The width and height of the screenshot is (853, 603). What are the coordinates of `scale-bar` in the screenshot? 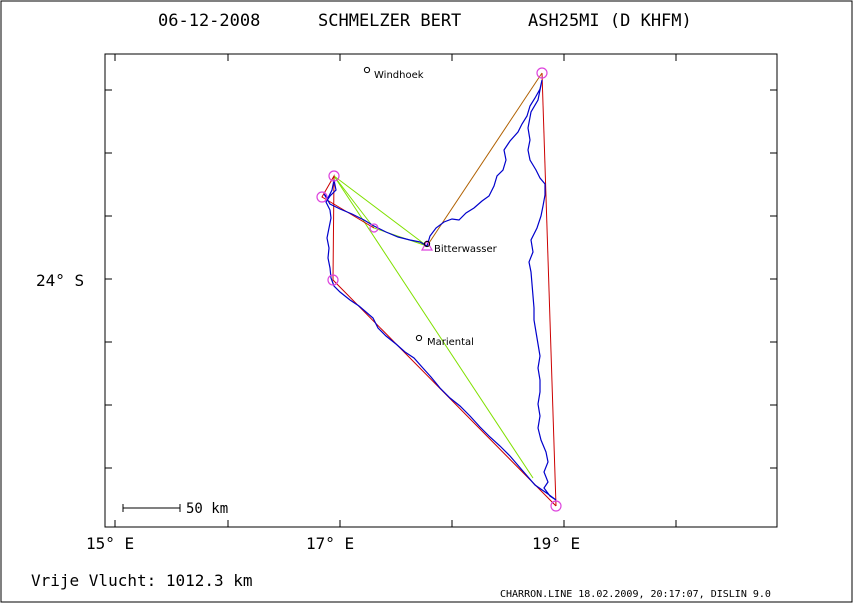 It's located at (151, 508).